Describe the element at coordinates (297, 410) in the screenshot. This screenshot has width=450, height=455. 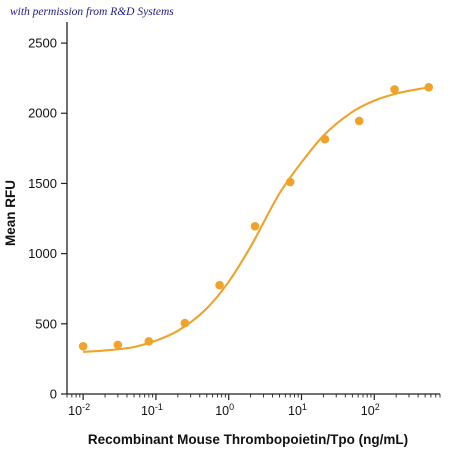
I see `x-tick-label: 10¹` at that location.